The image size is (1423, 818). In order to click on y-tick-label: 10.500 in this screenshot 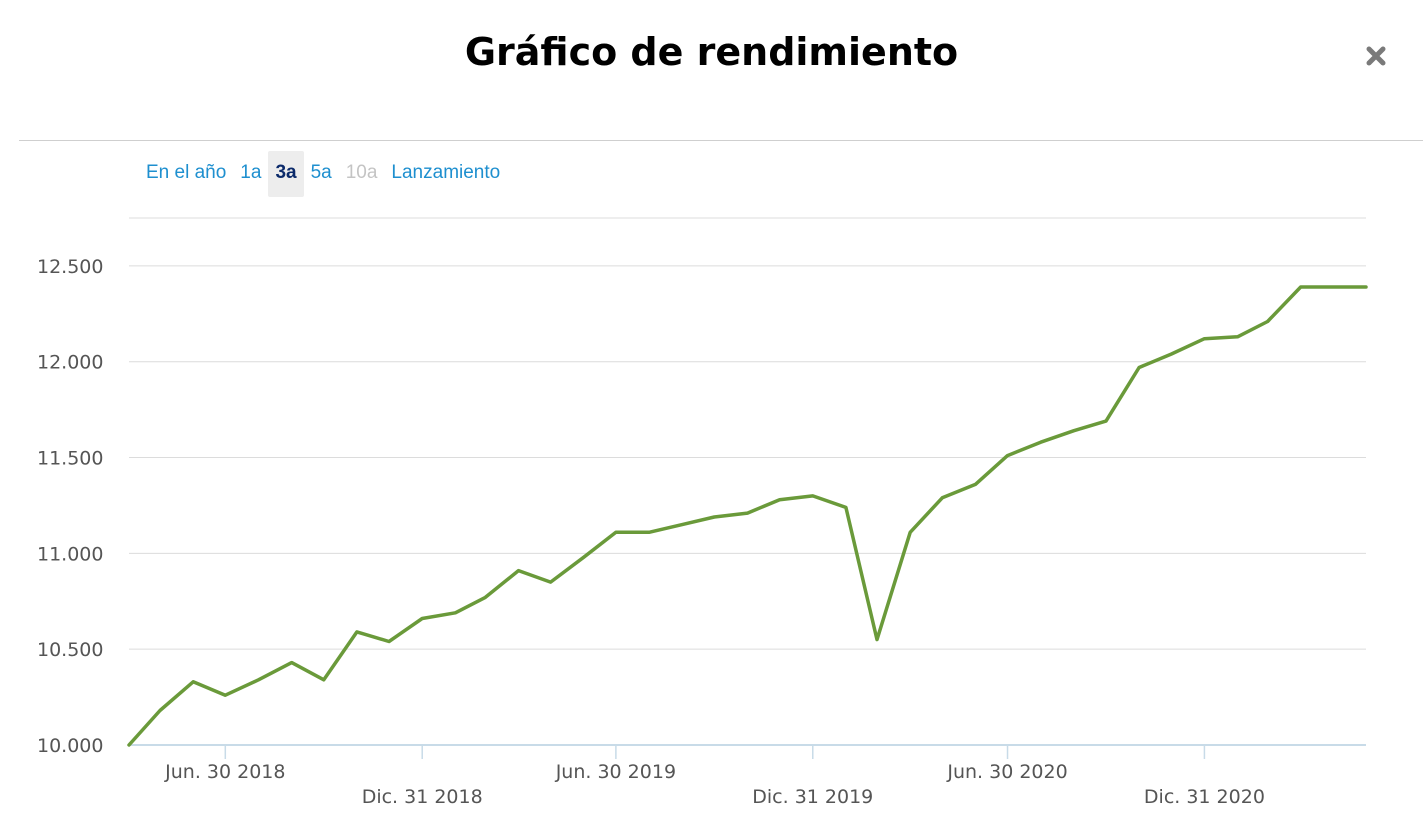, I will do `click(70, 650)`.